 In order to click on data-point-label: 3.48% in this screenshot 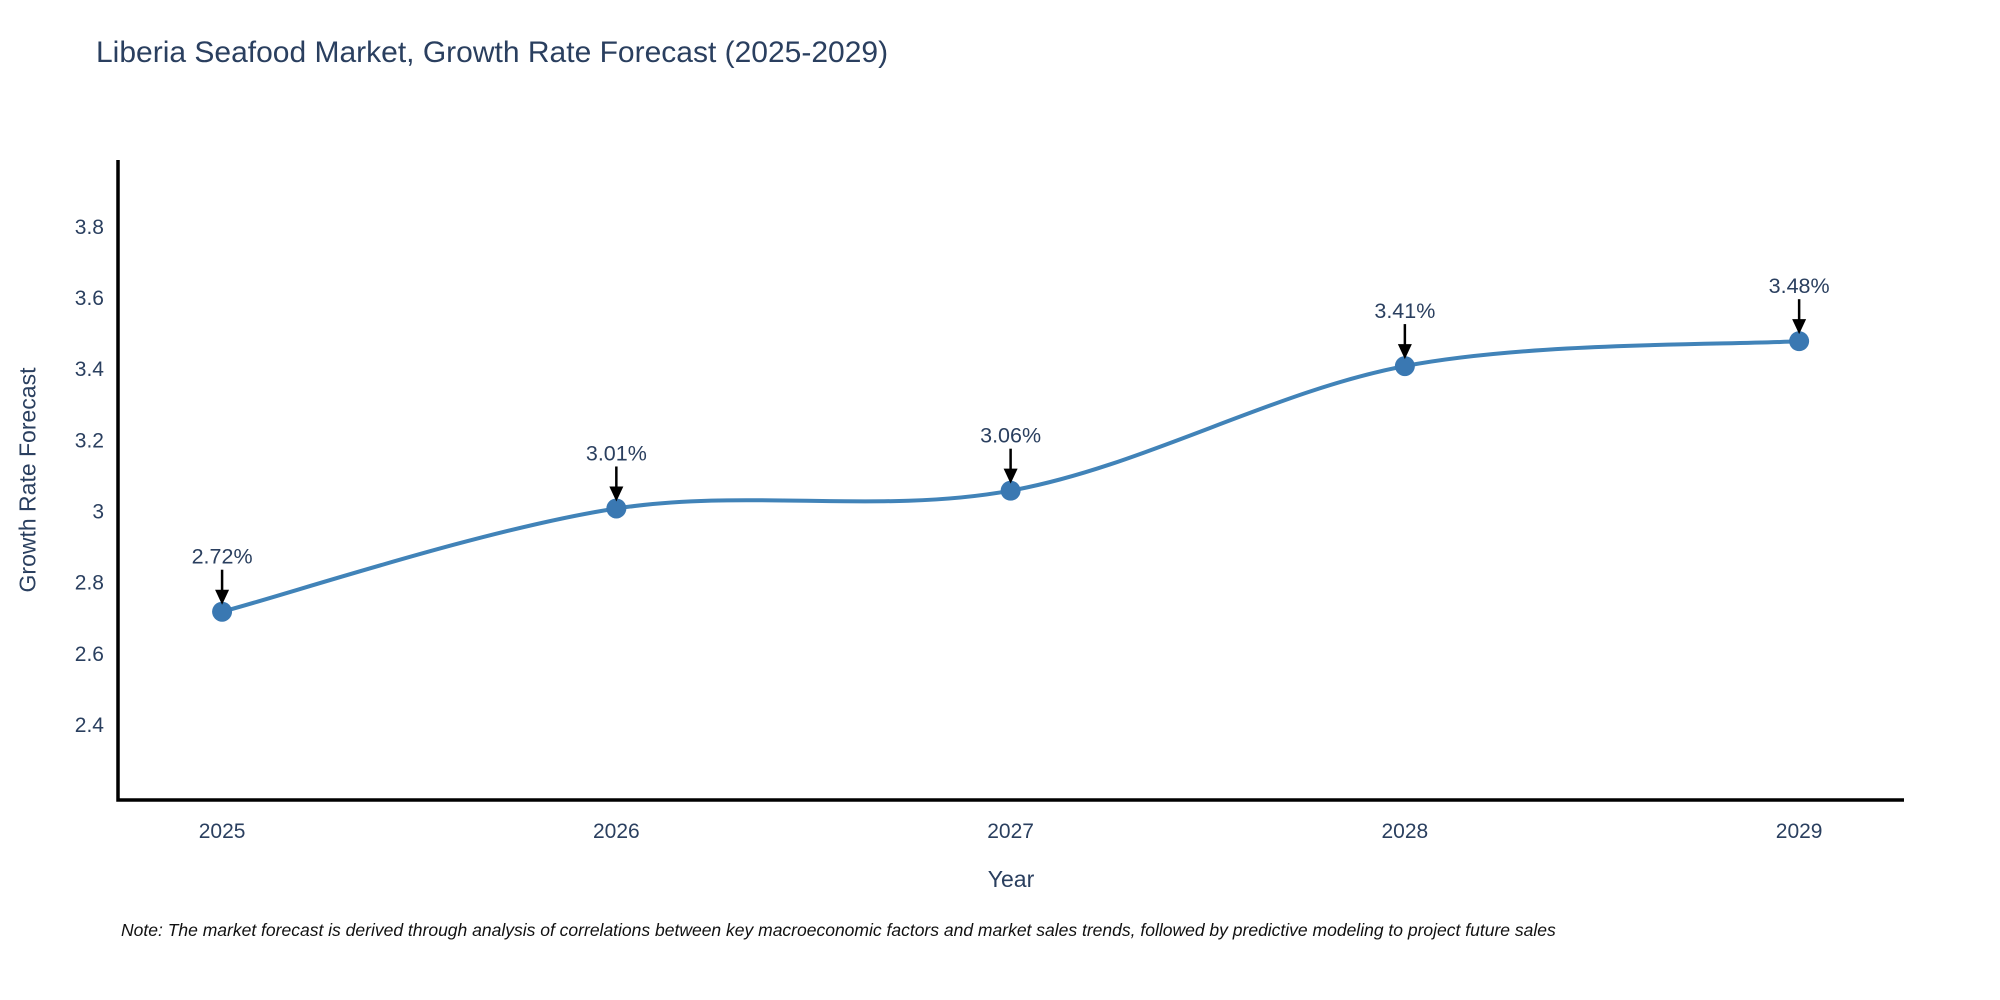, I will do `click(1799, 286)`.